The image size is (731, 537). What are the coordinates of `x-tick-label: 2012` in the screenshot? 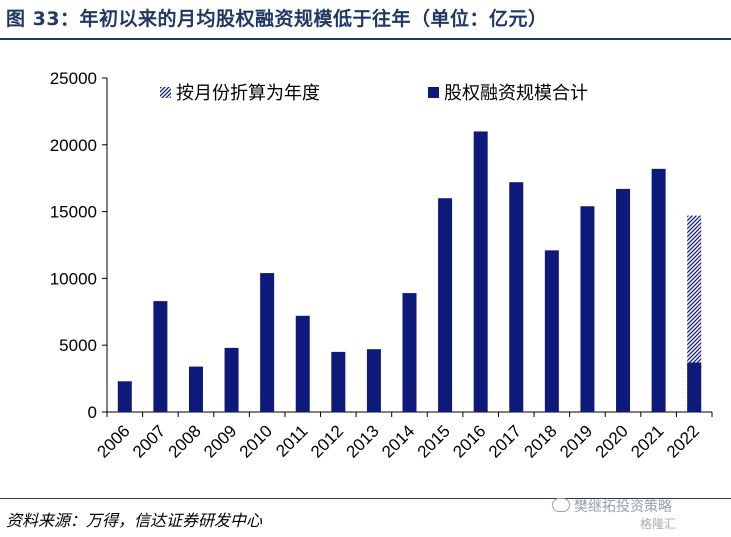 It's located at (327, 441).